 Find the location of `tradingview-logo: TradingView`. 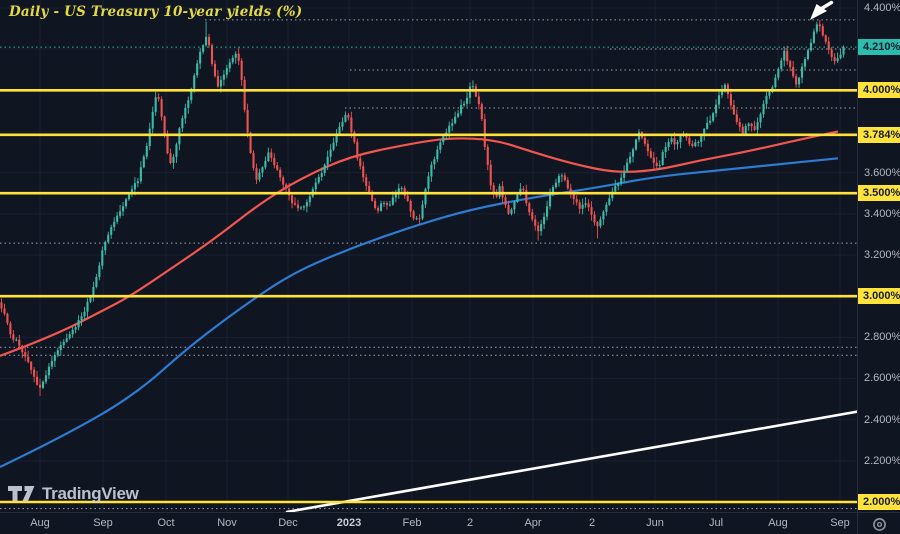

tradingview-logo: TradingView is located at coordinates (73, 494).